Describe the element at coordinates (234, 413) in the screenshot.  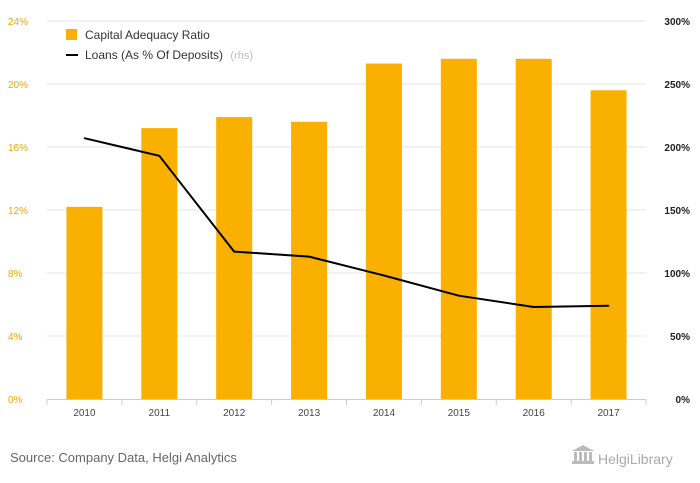
I see `x-tick-label: 2012` at that location.